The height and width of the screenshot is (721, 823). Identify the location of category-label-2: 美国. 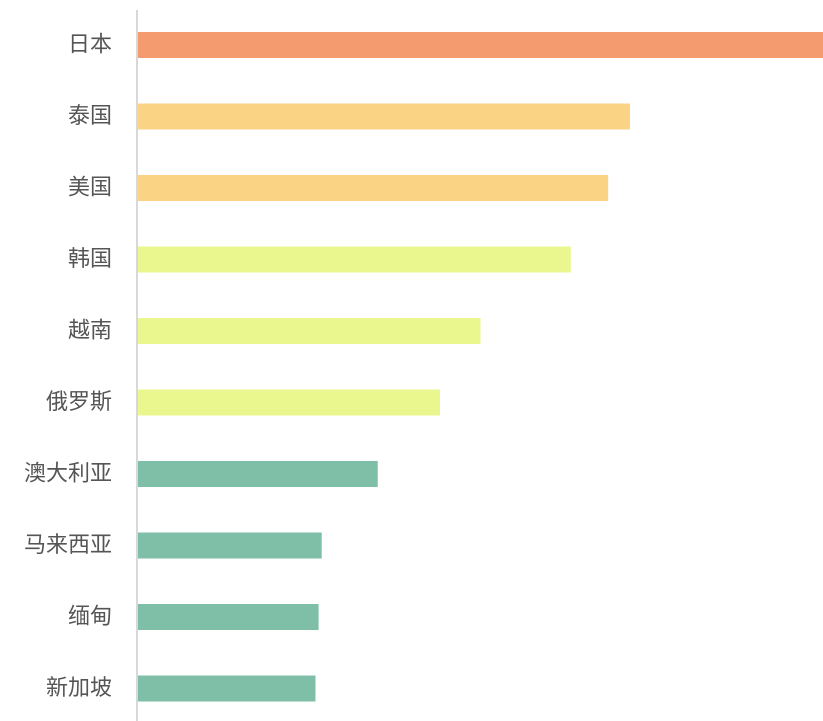
(90, 188).